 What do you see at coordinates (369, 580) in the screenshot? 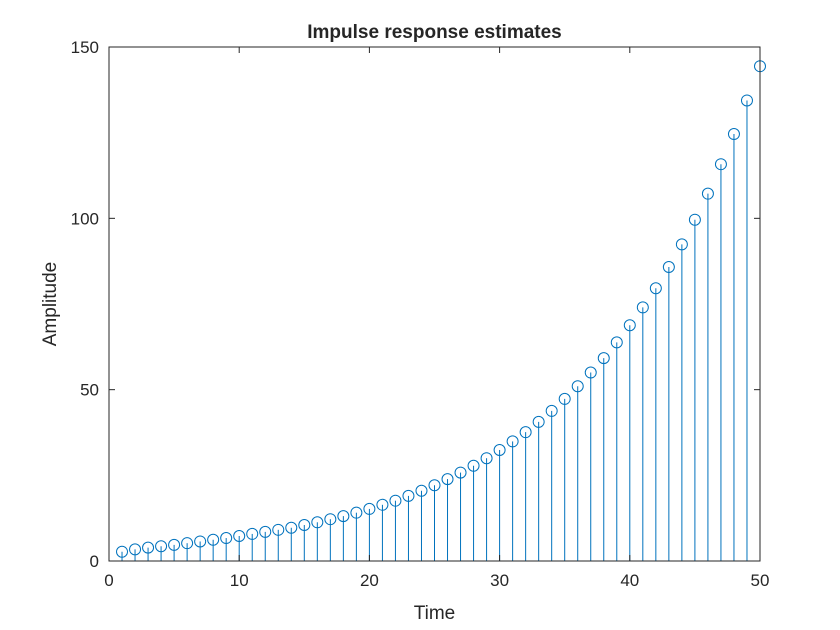
I see `x-tick-label: 20` at bounding box center [369, 580].